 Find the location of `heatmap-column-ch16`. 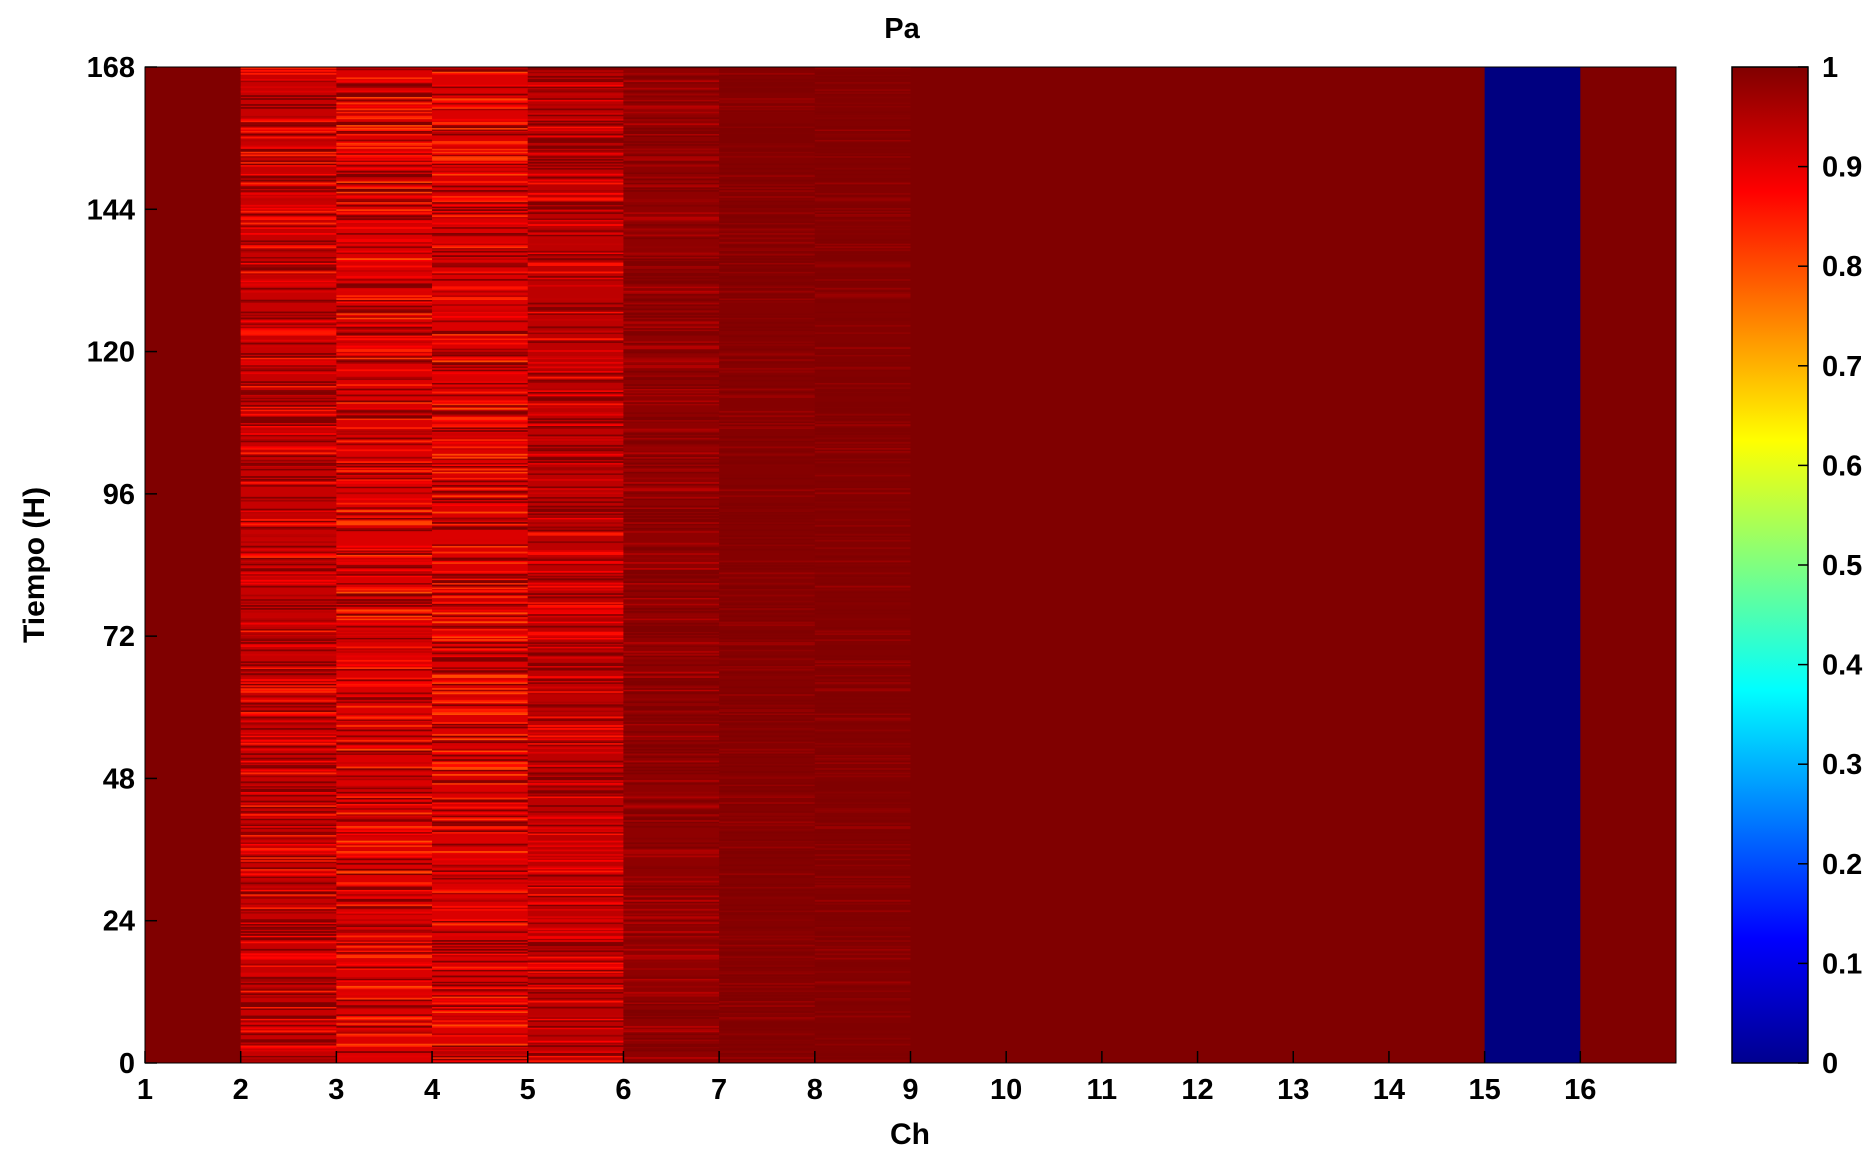

heatmap-column-ch16 is located at coordinates (1628, 565).